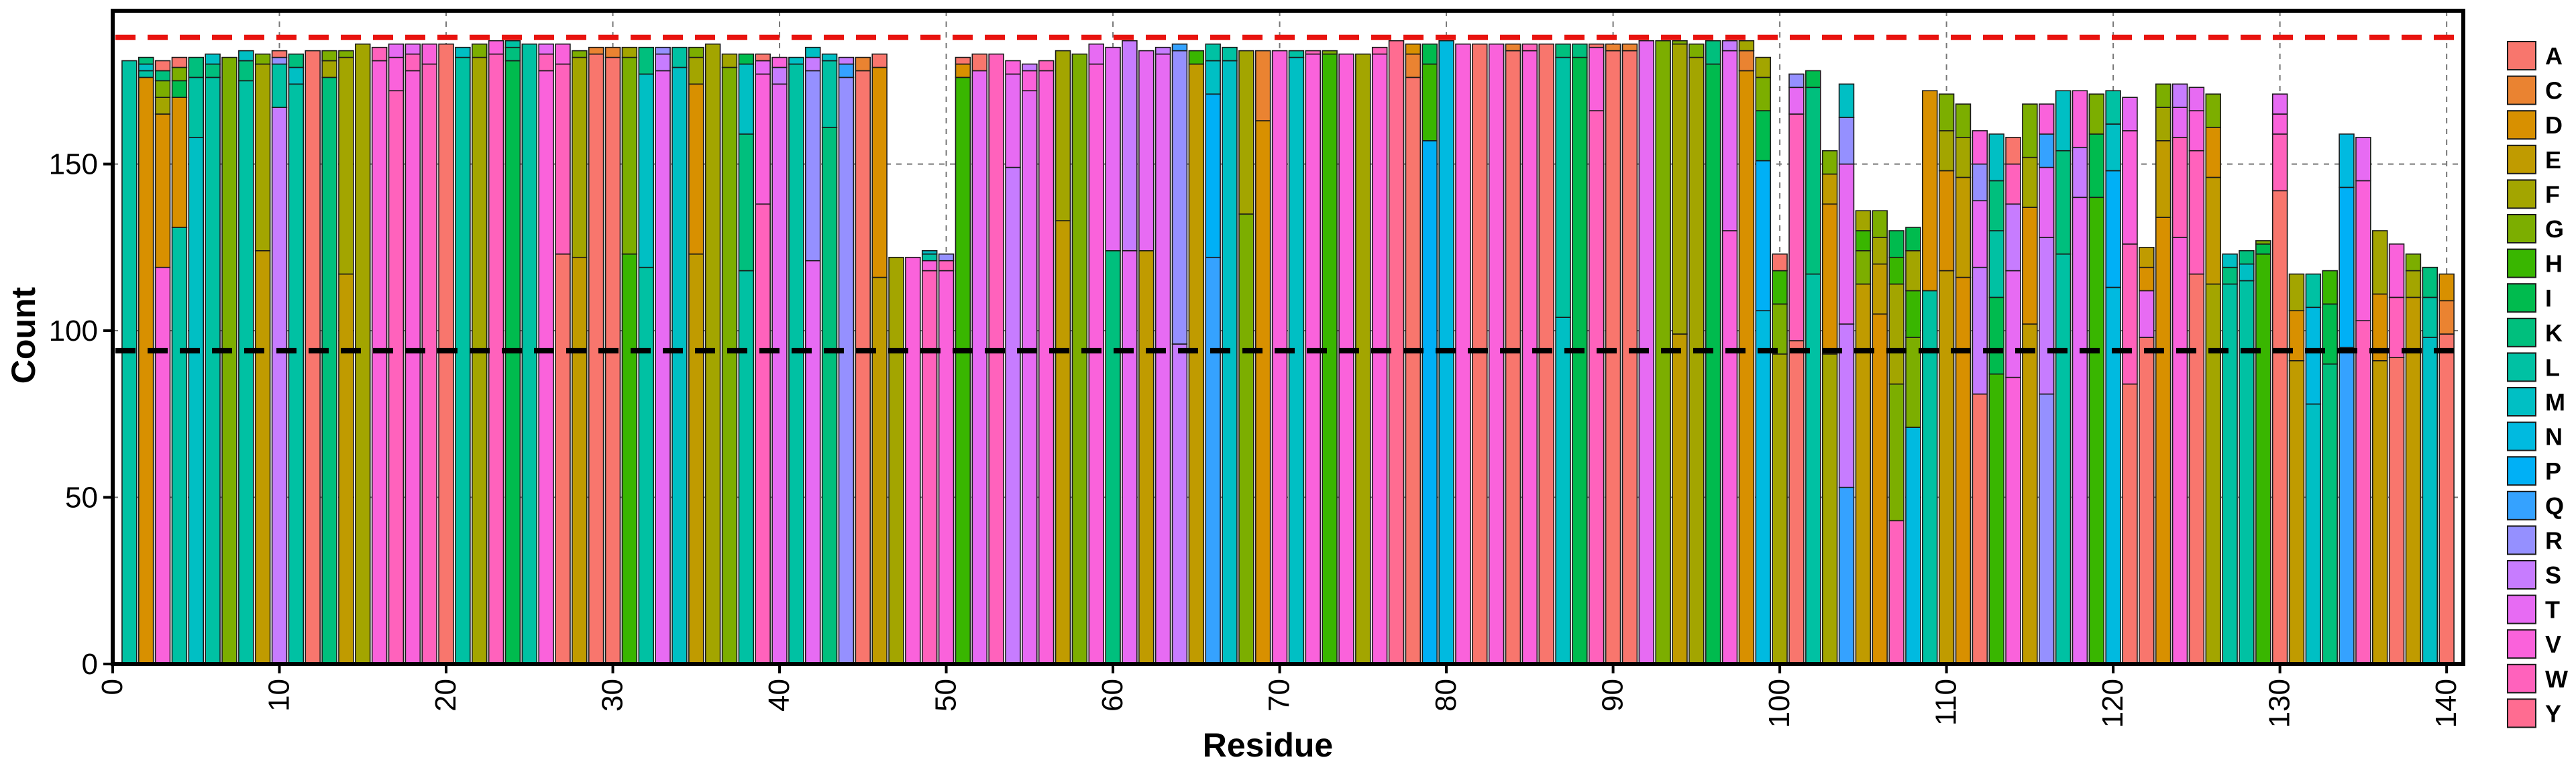 This screenshot has height=776, width=2576. I want to click on x-tick-label: 120, so click(2112, 703).